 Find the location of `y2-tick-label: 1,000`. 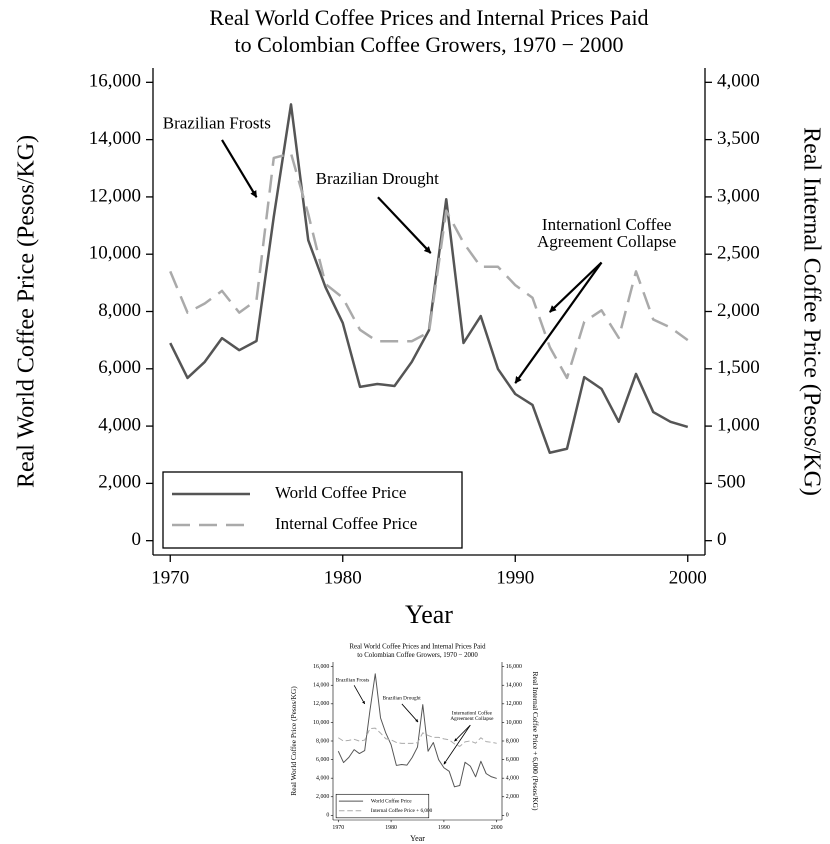

y2-tick-label: 1,000 is located at coordinates (738, 424).